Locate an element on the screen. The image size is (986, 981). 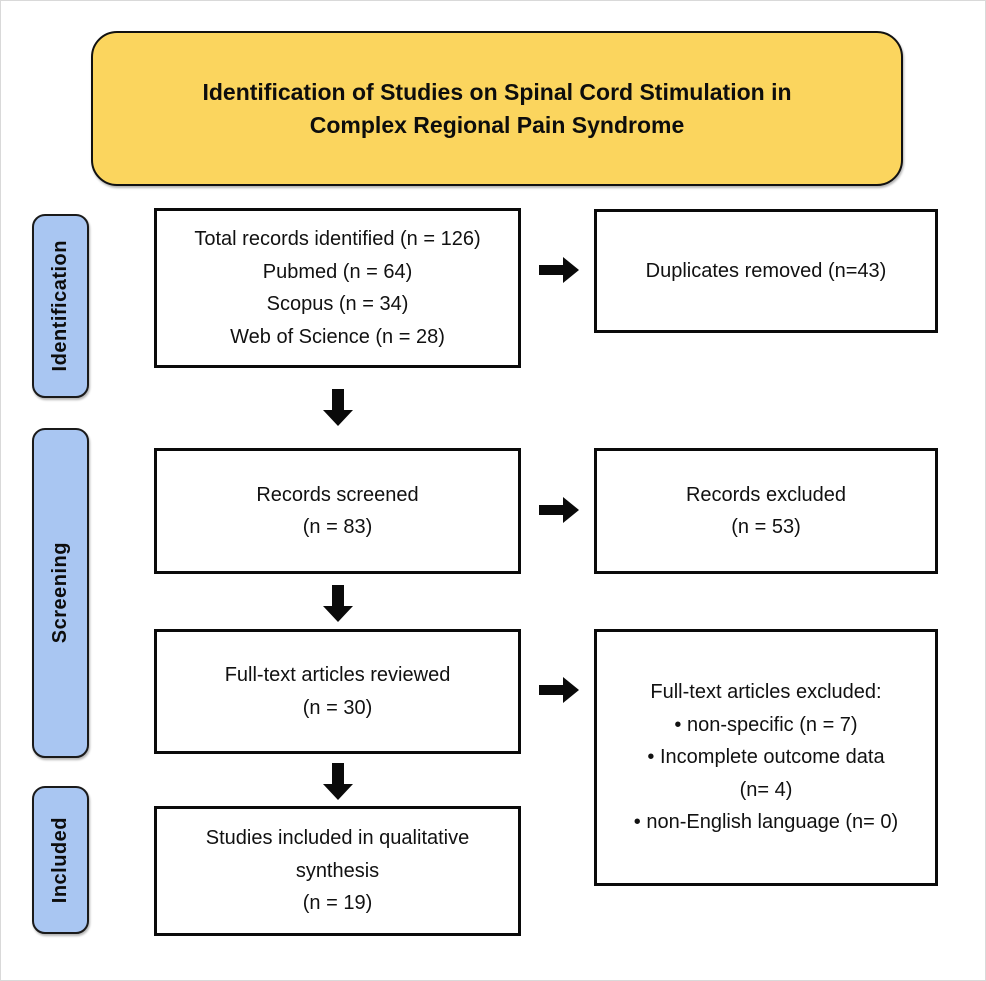
box-fulltext-excluded-line: • non-English language (n= 0) is located at coordinates (766, 822).